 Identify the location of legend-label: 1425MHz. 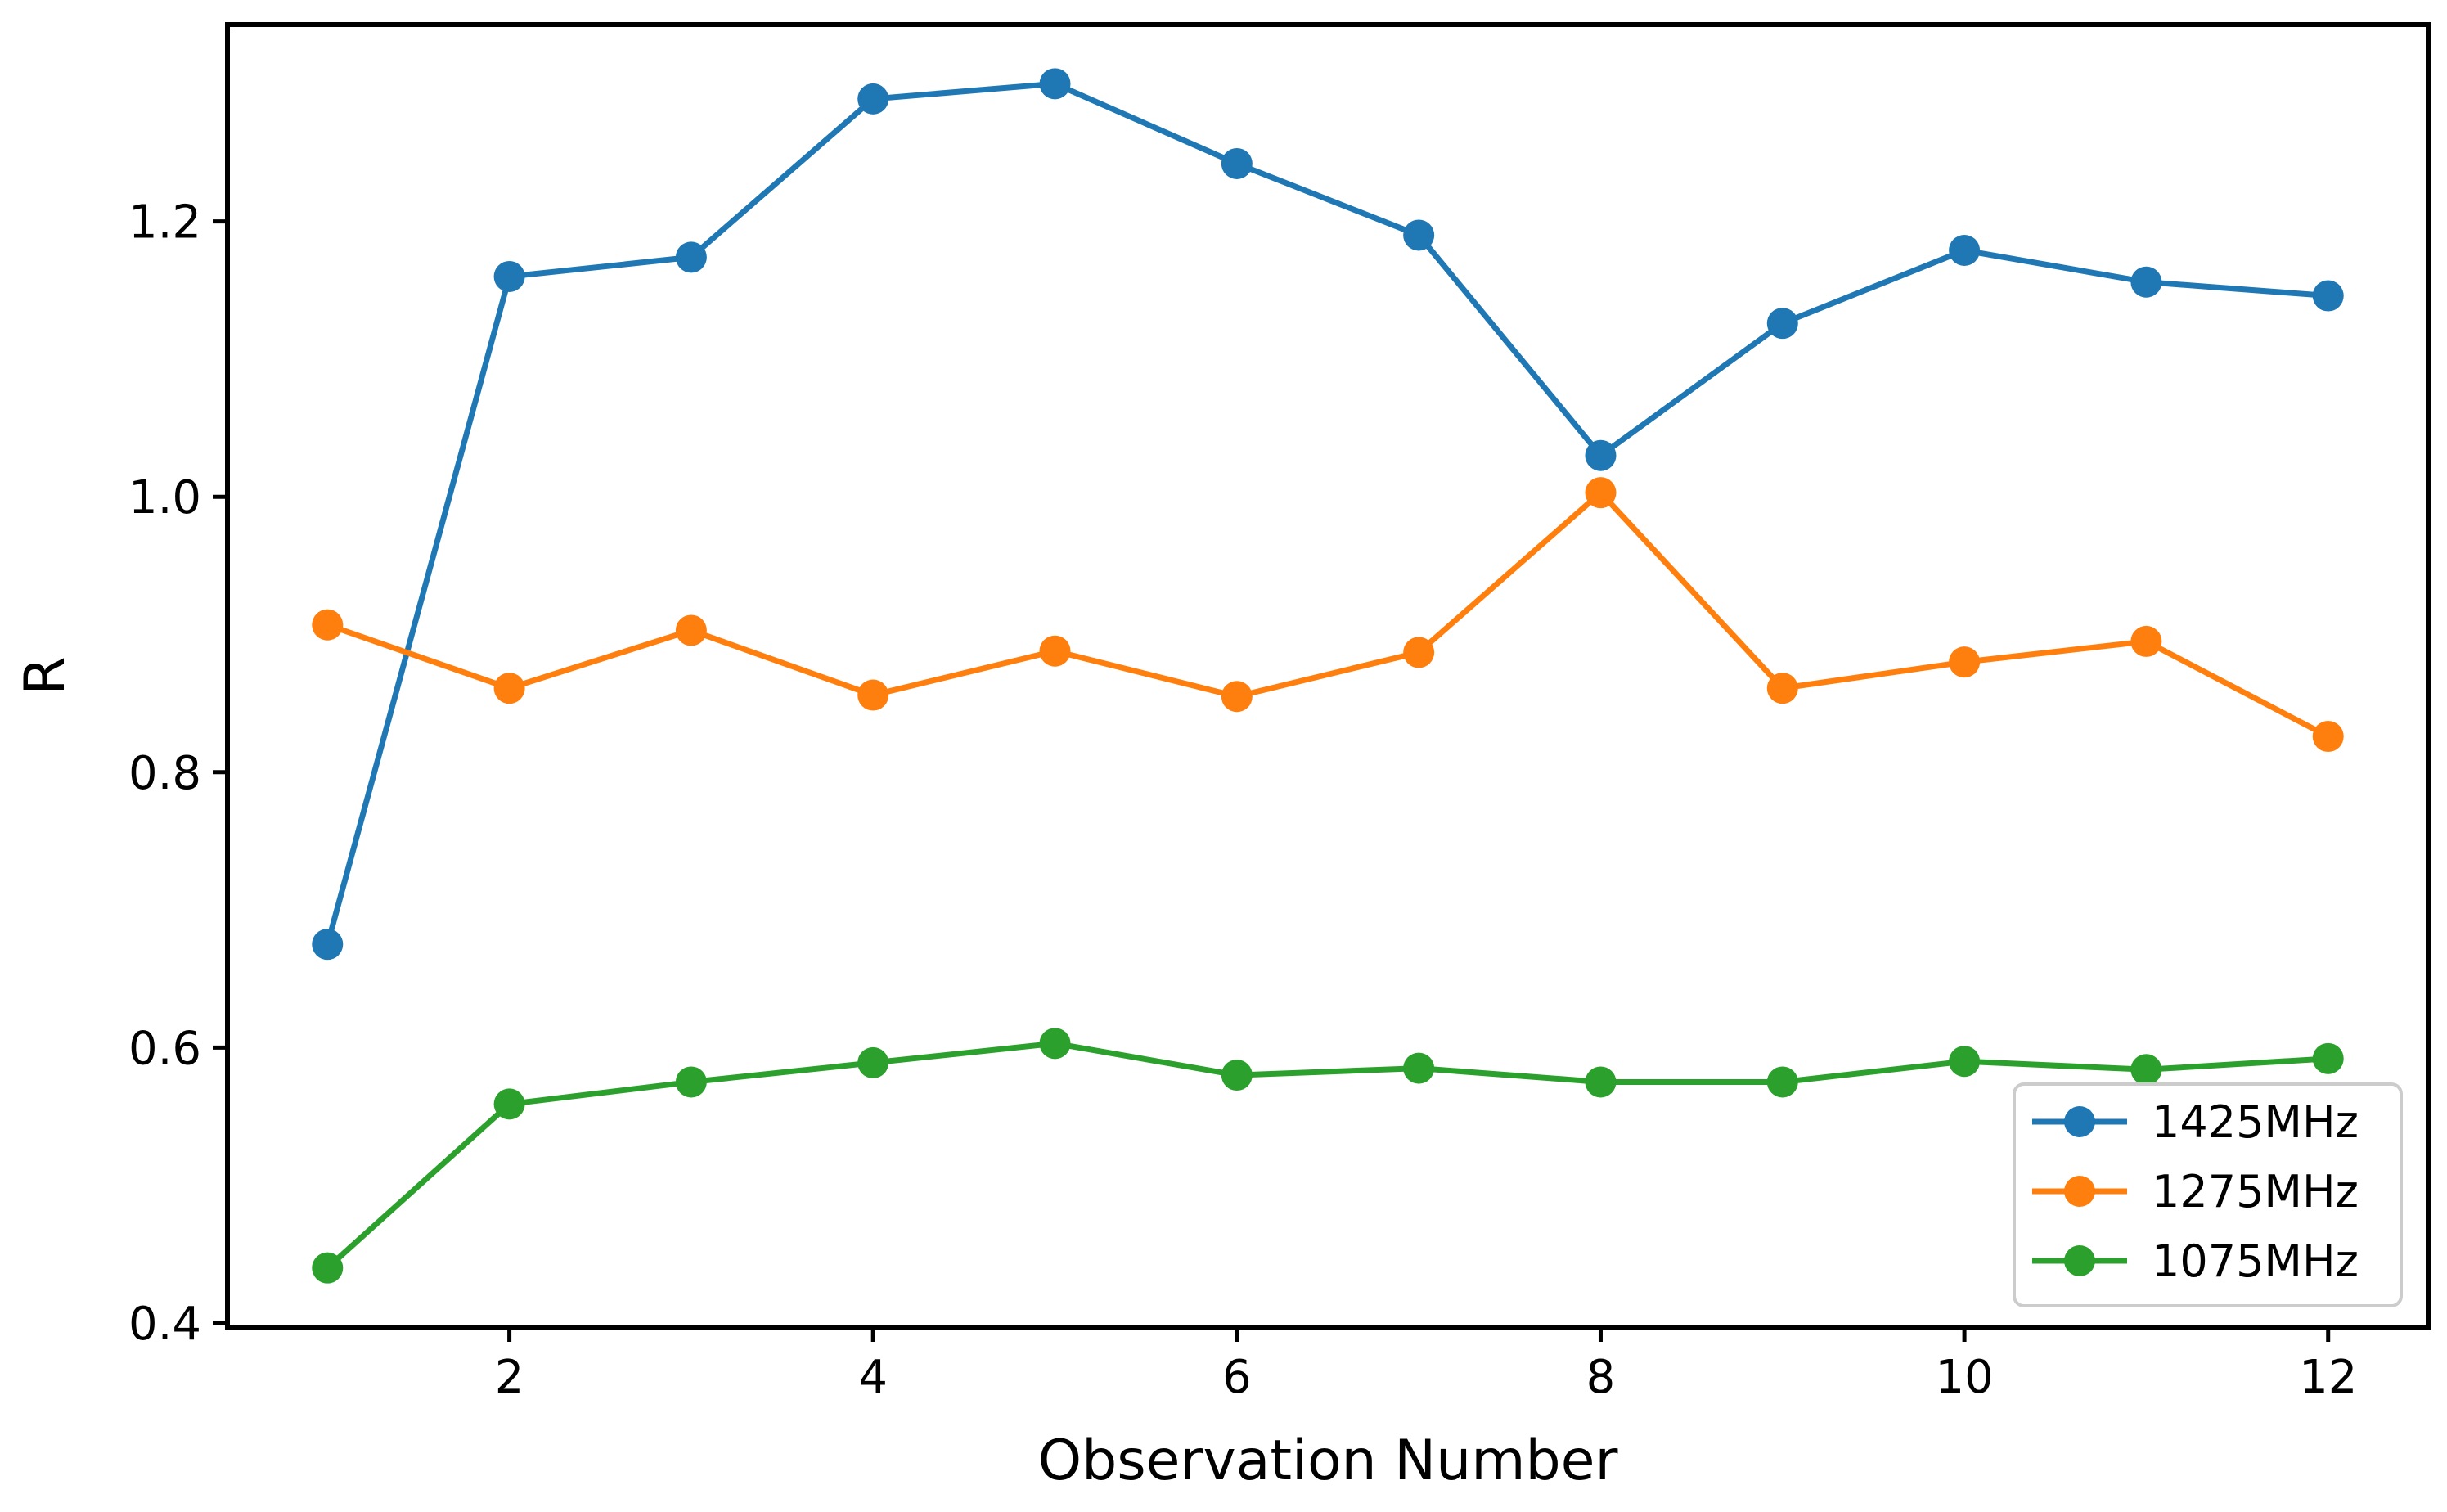
(2255, 1122).